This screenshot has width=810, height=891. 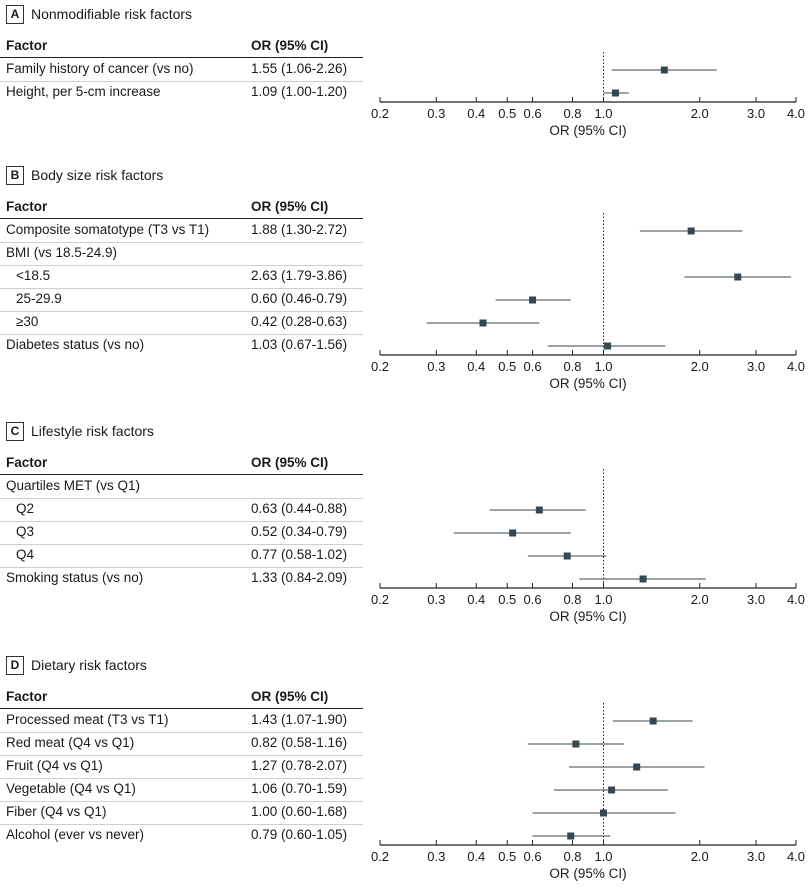 What do you see at coordinates (73, 485) in the screenshot?
I see `factor-label: Quartiles MET (vs Q1)` at bounding box center [73, 485].